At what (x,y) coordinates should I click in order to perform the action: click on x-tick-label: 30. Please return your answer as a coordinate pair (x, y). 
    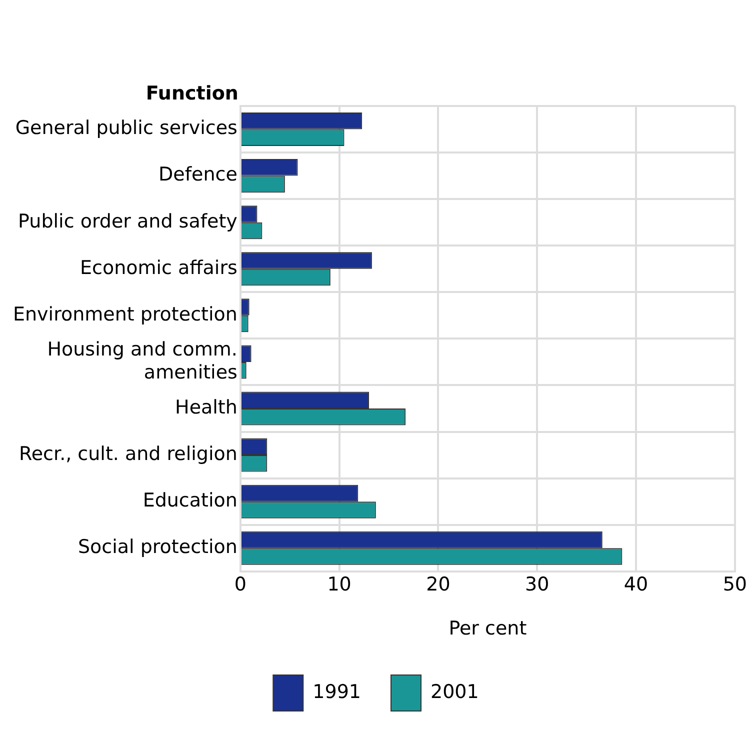
    Looking at the image, I should click on (537, 585).